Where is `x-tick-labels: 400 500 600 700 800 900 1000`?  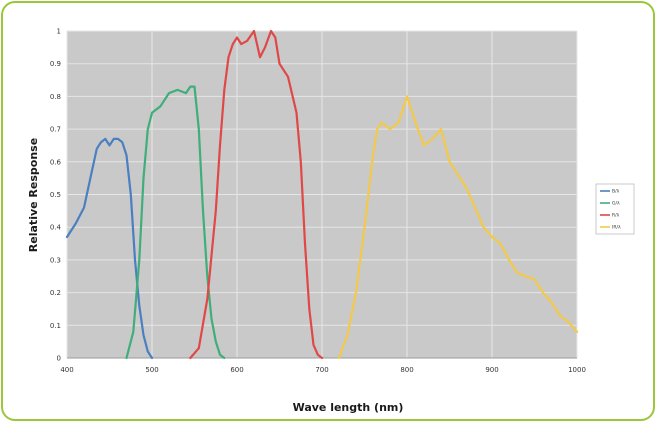 x-tick-labels: 400 500 600 700 800 900 1000 is located at coordinates (323, 370).